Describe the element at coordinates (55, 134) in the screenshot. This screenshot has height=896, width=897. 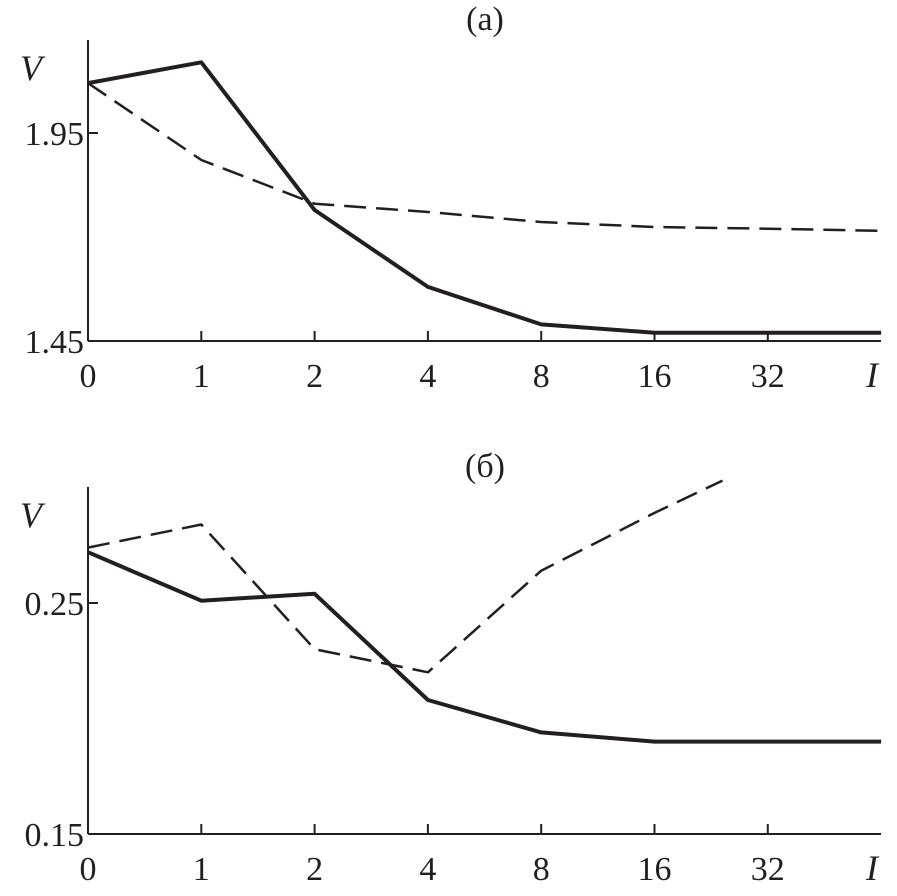
I see `y-tick-label: 1.95` at that location.